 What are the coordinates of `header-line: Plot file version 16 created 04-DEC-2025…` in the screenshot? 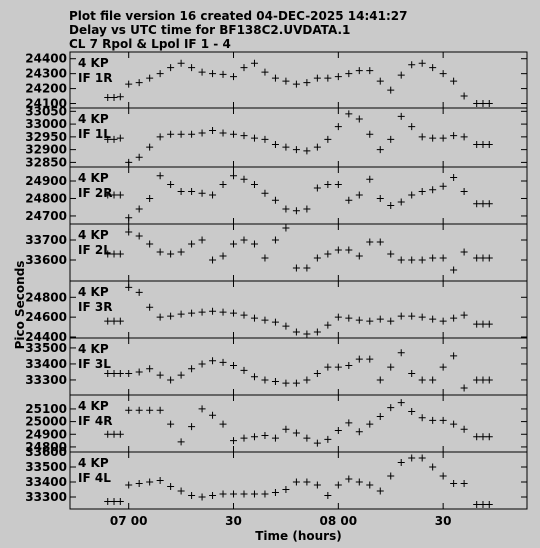 It's located at (238, 16).